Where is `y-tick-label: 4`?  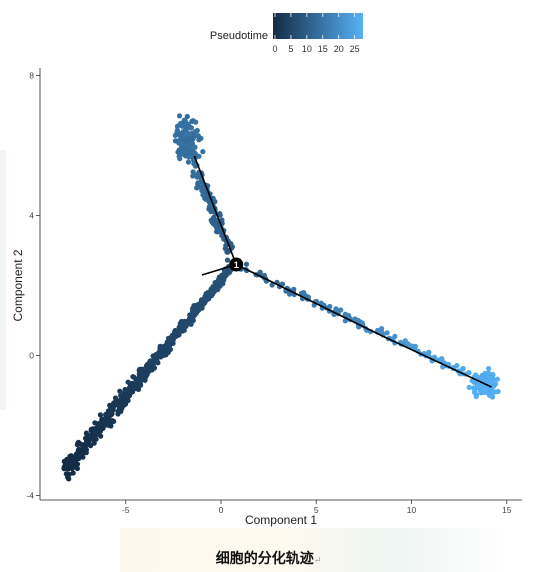 y-tick-label: 4 is located at coordinates (31, 216).